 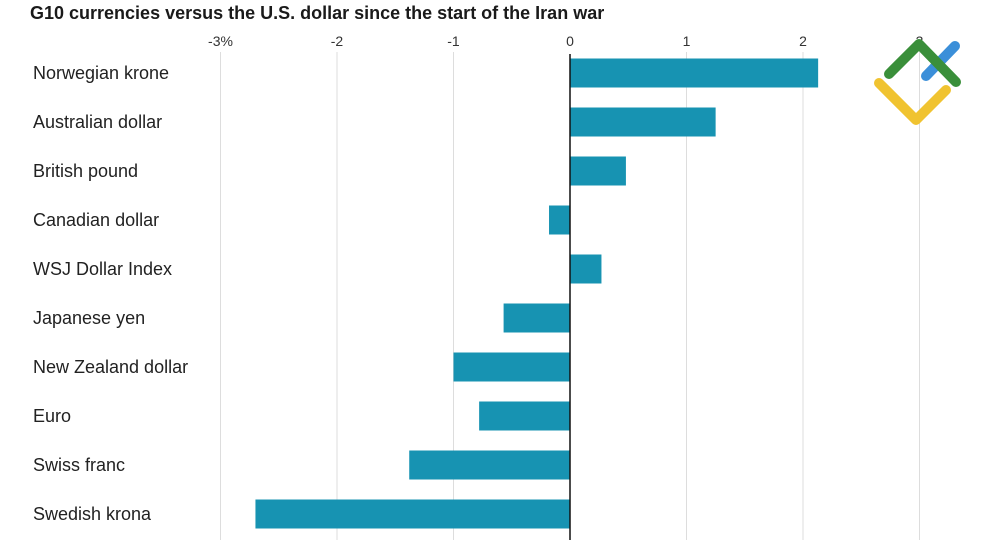 What do you see at coordinates (453, 41) in the screenshot?
I see `x-tick-label: -1` at bounding box center [453, 41].